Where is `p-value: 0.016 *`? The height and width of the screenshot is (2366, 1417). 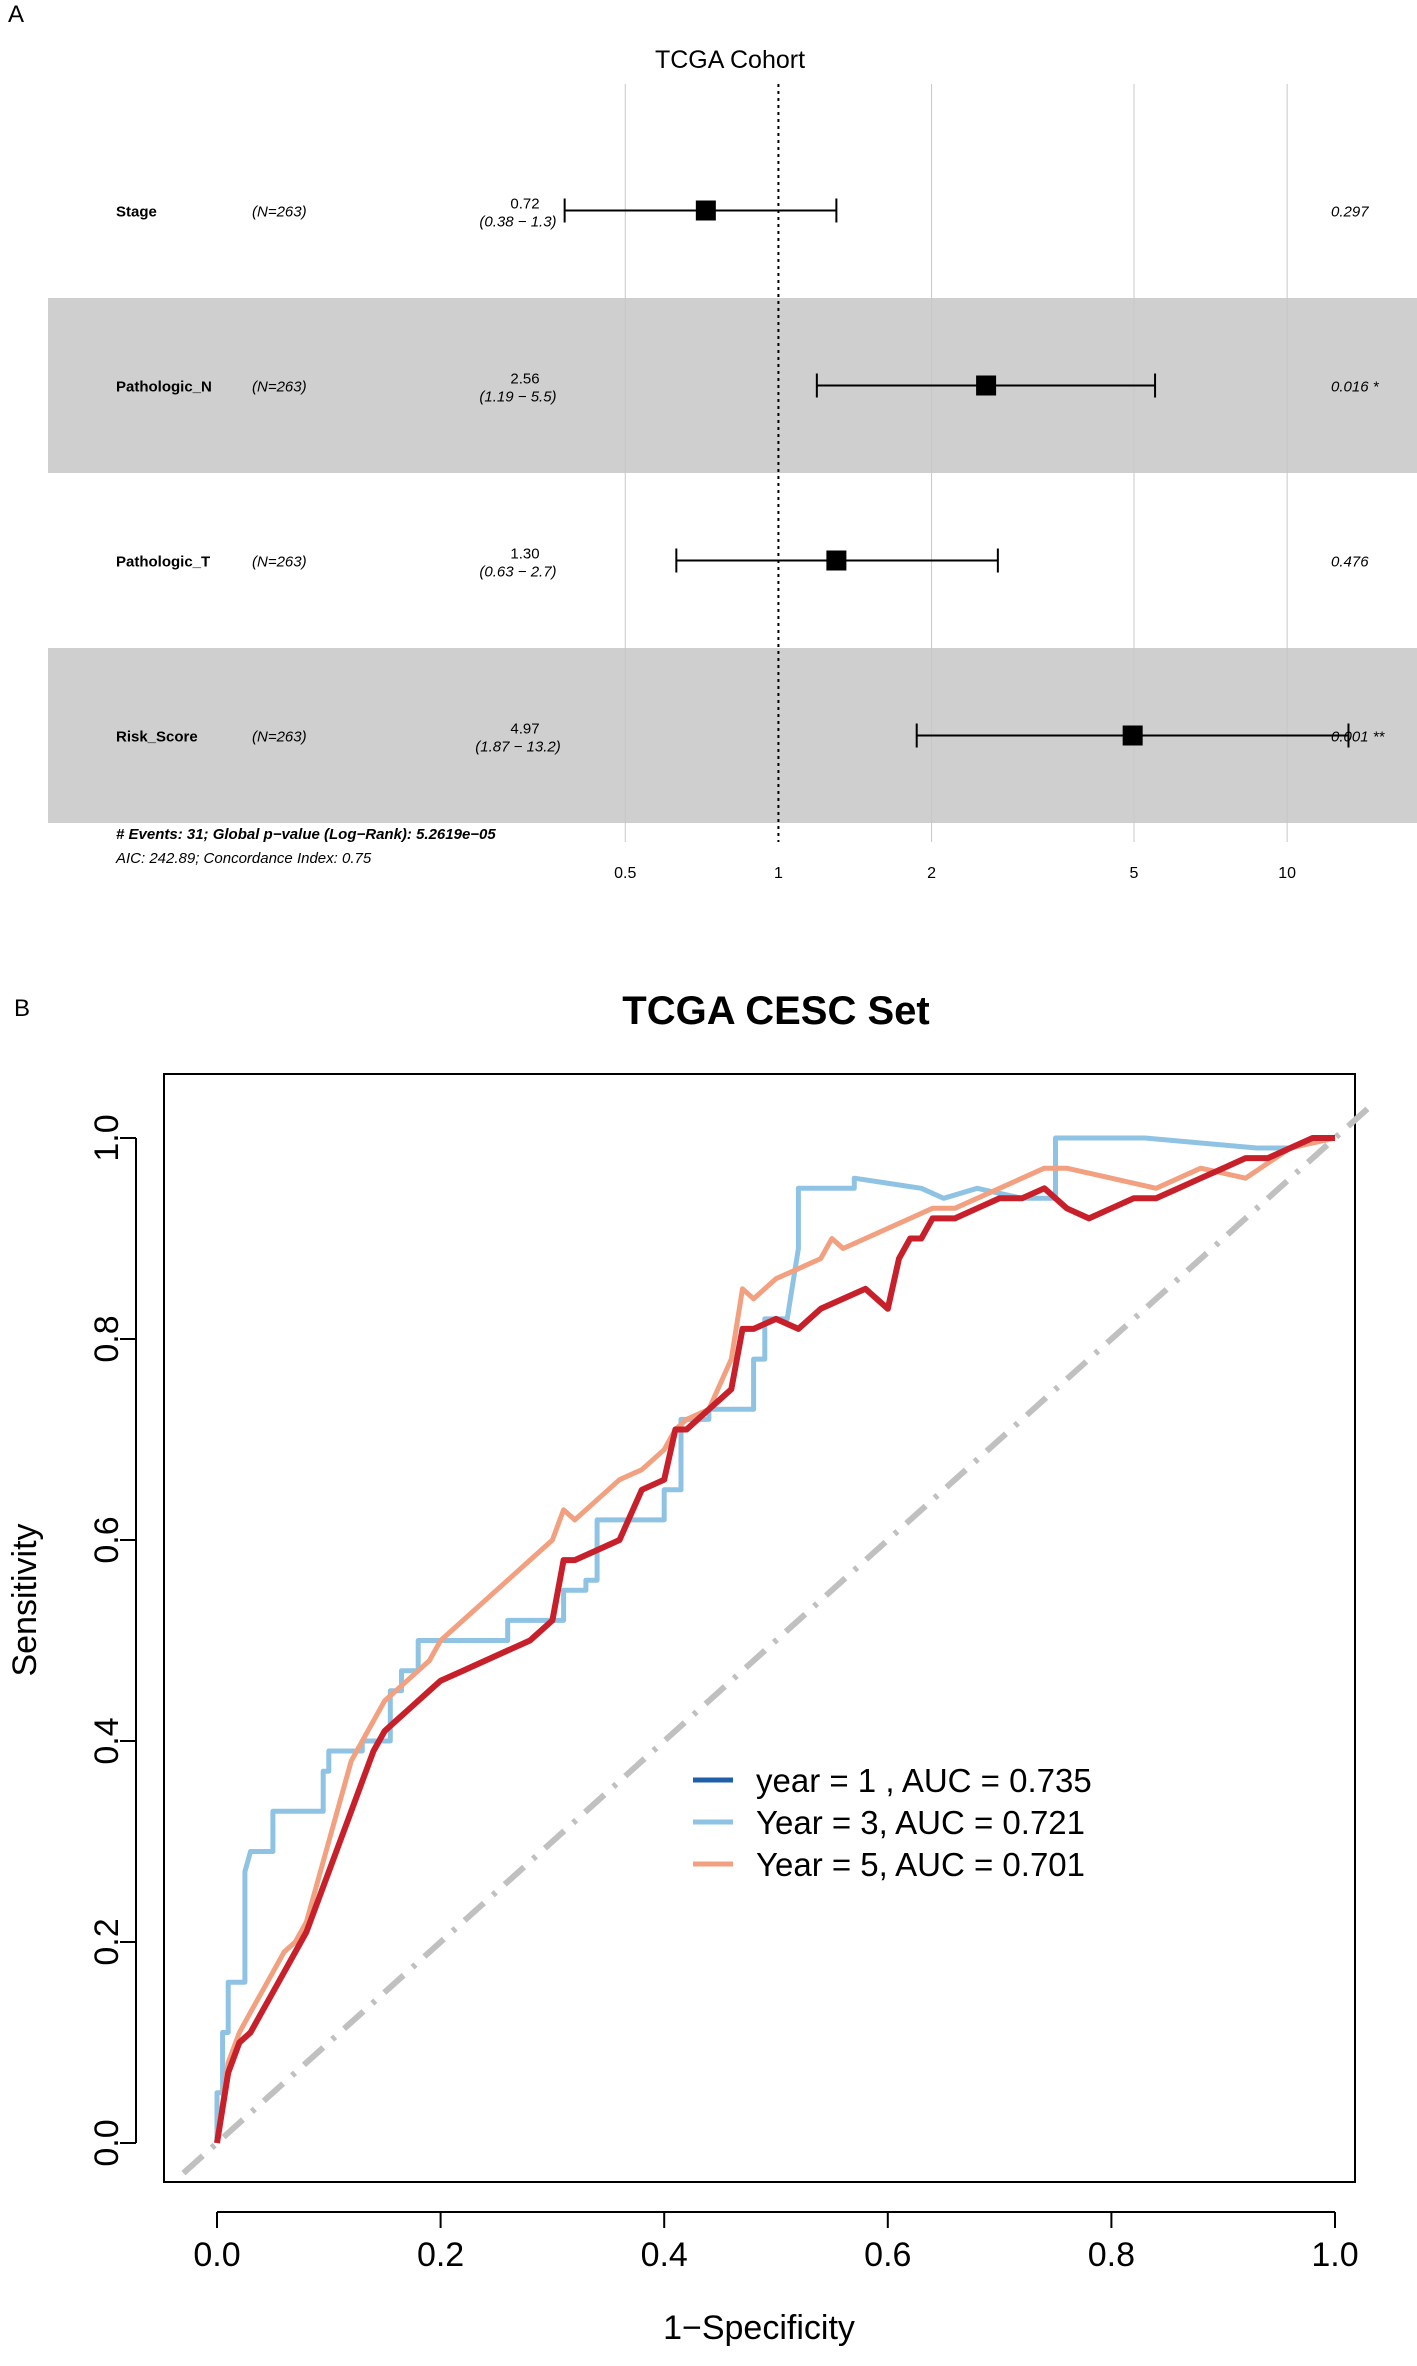 p-value: 0.016 * is located at coordinates (1355, 387).